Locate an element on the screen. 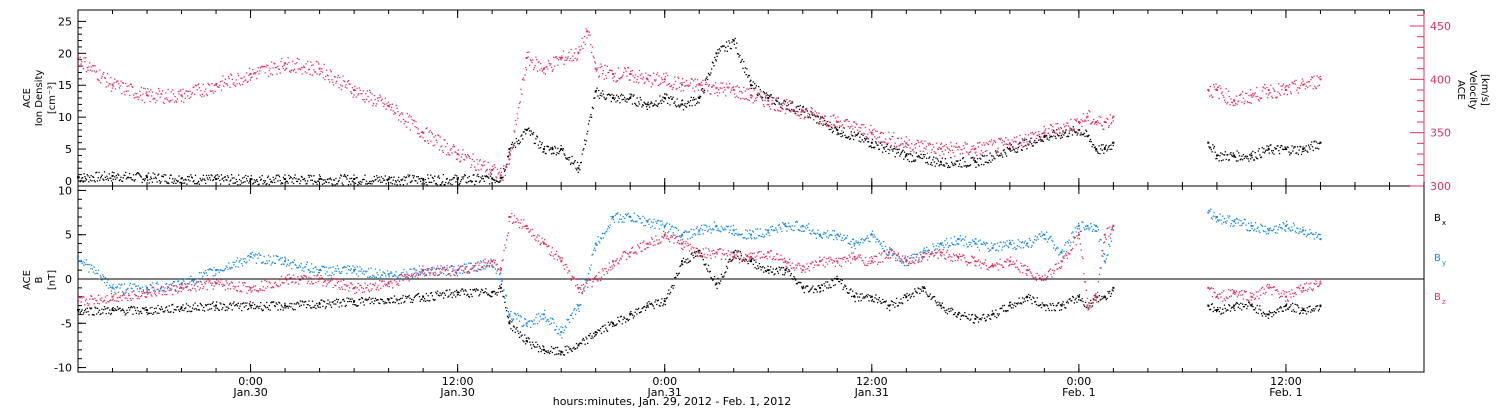 Image resolution: width=1500 pixels, height=410 pixels. velocity-point is located at coordinates (500, 175).